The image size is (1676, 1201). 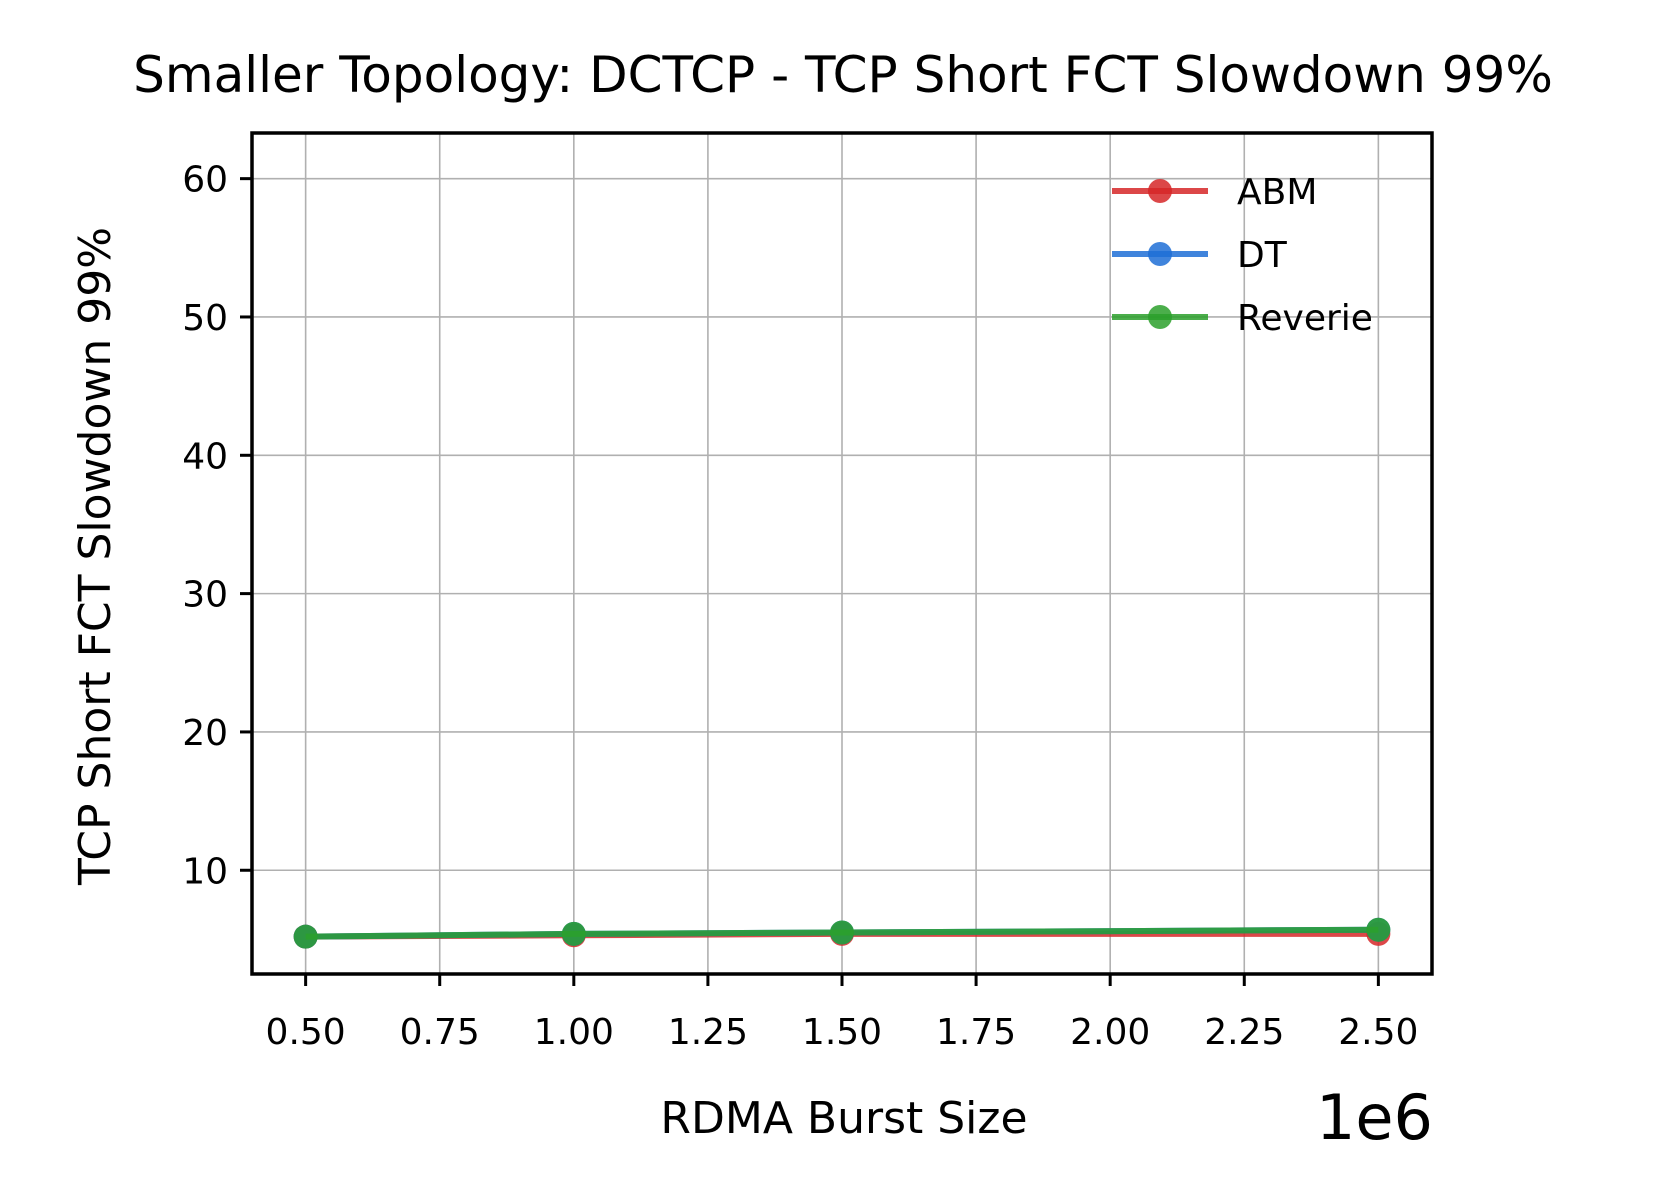 I want to click on y-tick-label: 30, so click(x=205, y=595).